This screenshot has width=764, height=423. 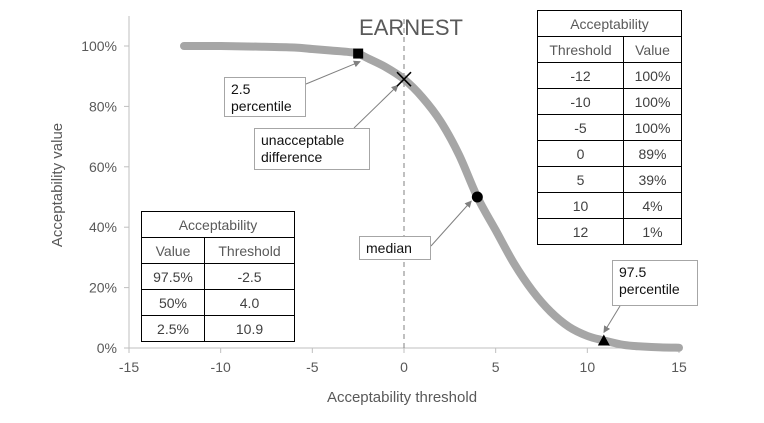 What do you see at coordinates (588, 367) in the screenshot?
I see `x-tick-label: 10` at bounding box center [588, 367].